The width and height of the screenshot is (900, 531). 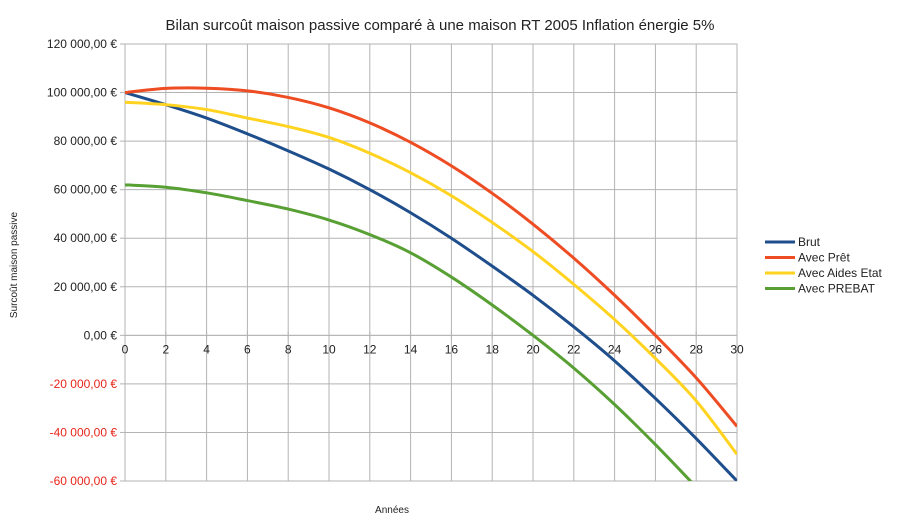 I want to click on x-tick-label: 22, so click(x=574, y=349).